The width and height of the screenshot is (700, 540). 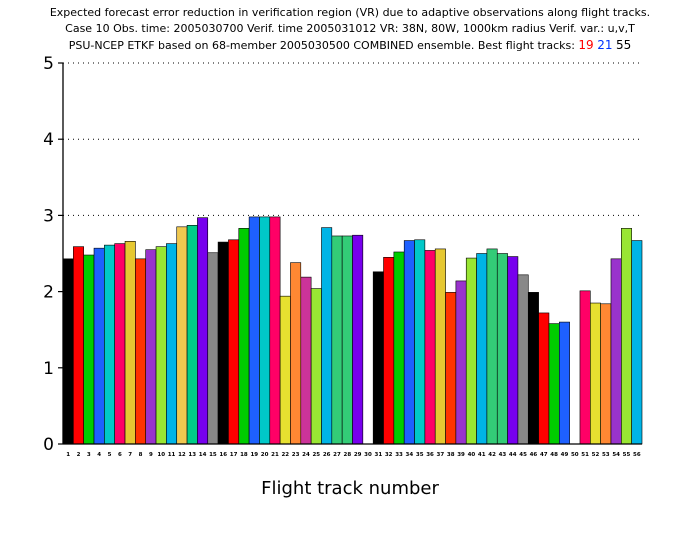 What do you see at coordinates (48, 216) in the screenshot?
I see `y-tick-label-3: 3` at bounding box center [48, 216].